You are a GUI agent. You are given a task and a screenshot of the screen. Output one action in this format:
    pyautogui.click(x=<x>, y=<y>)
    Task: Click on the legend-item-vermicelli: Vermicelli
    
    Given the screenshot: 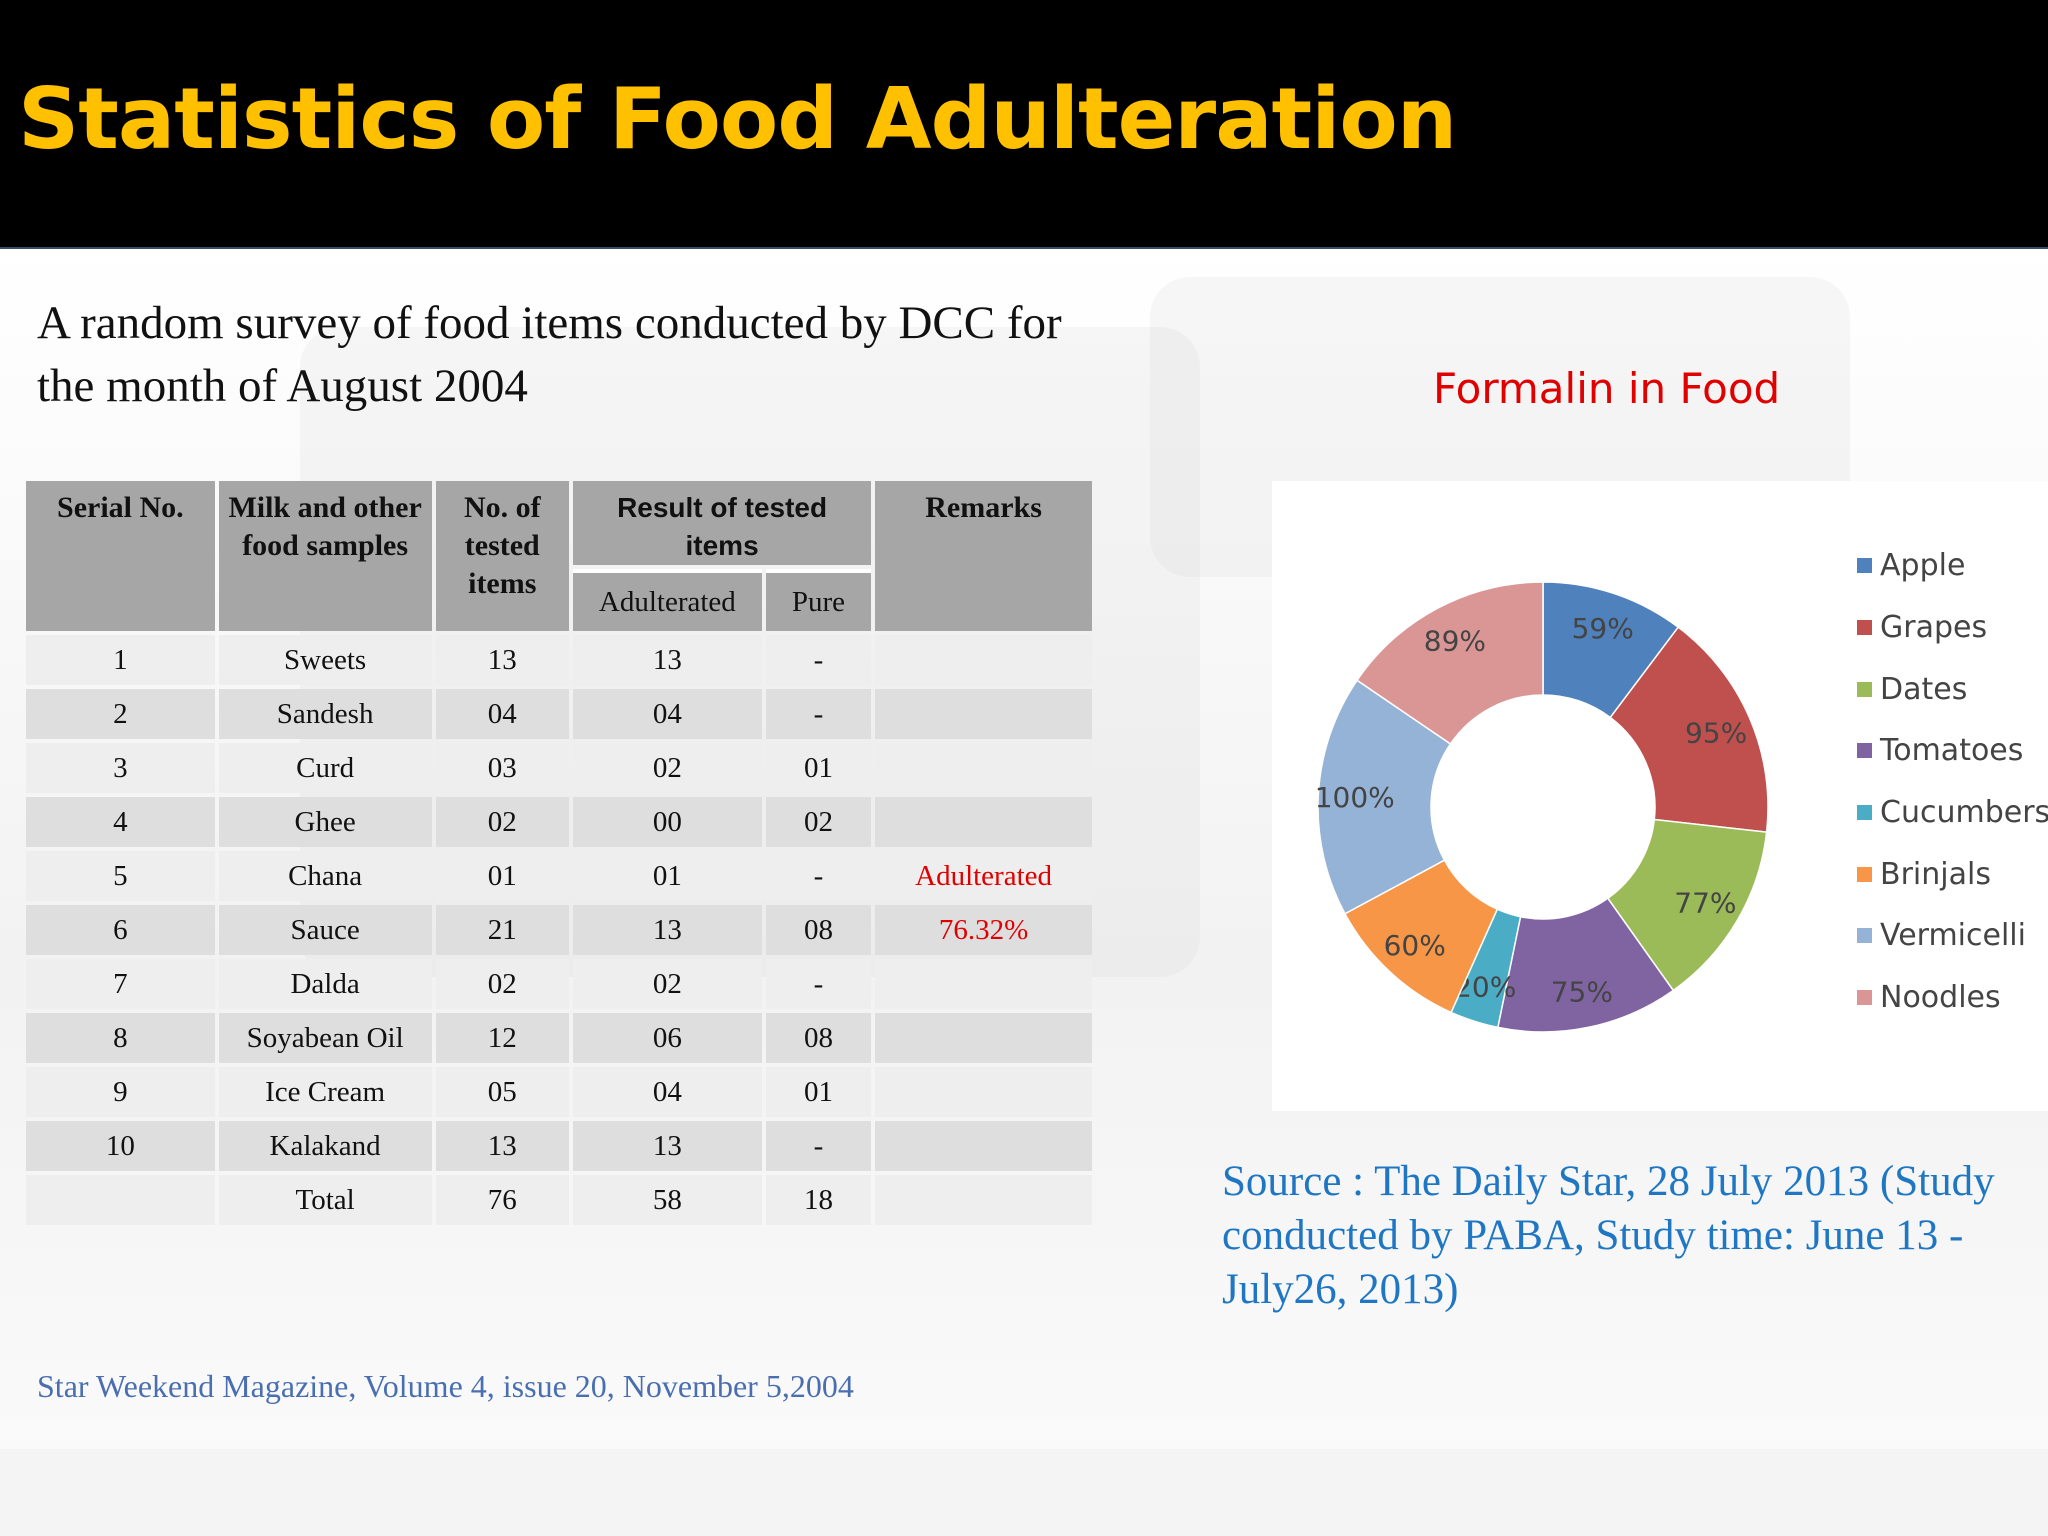 What is the action you would take?
    pyautogui.click(x=1952, y=936)
    